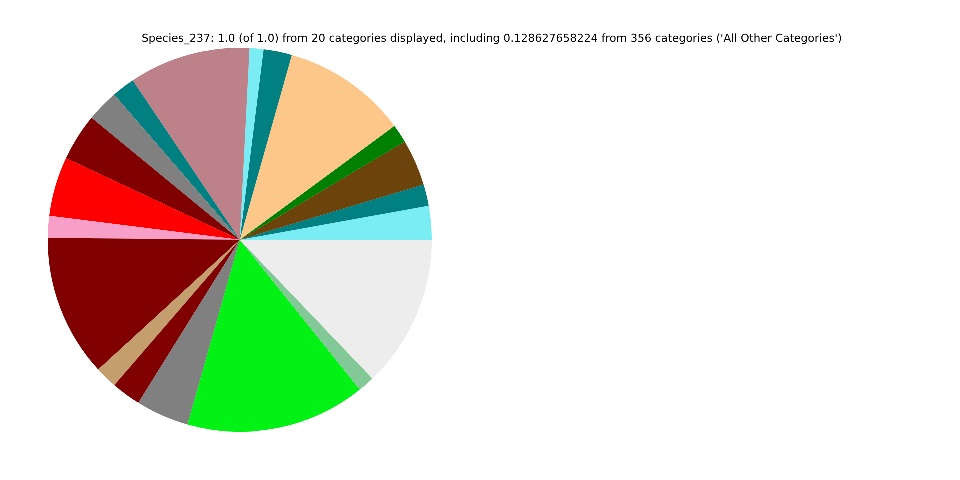  Describe the element at coordinates (492, 38) in the screenshot. I see `text: Species_237: 1.0 (of 1.0) from 20 categories displayed, including 0.128627658224 from 356 categories ('All Other Categories')` at that location.